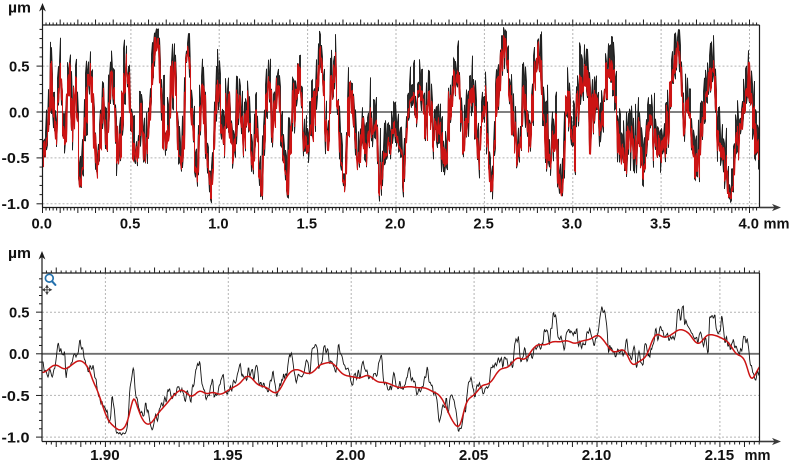 The width and height of the screenshot is (800, 463). What do you see at coordinates (351, 455) in the screenshot?
I see `svg-text: 2.00` at bounding box center [351, 455].